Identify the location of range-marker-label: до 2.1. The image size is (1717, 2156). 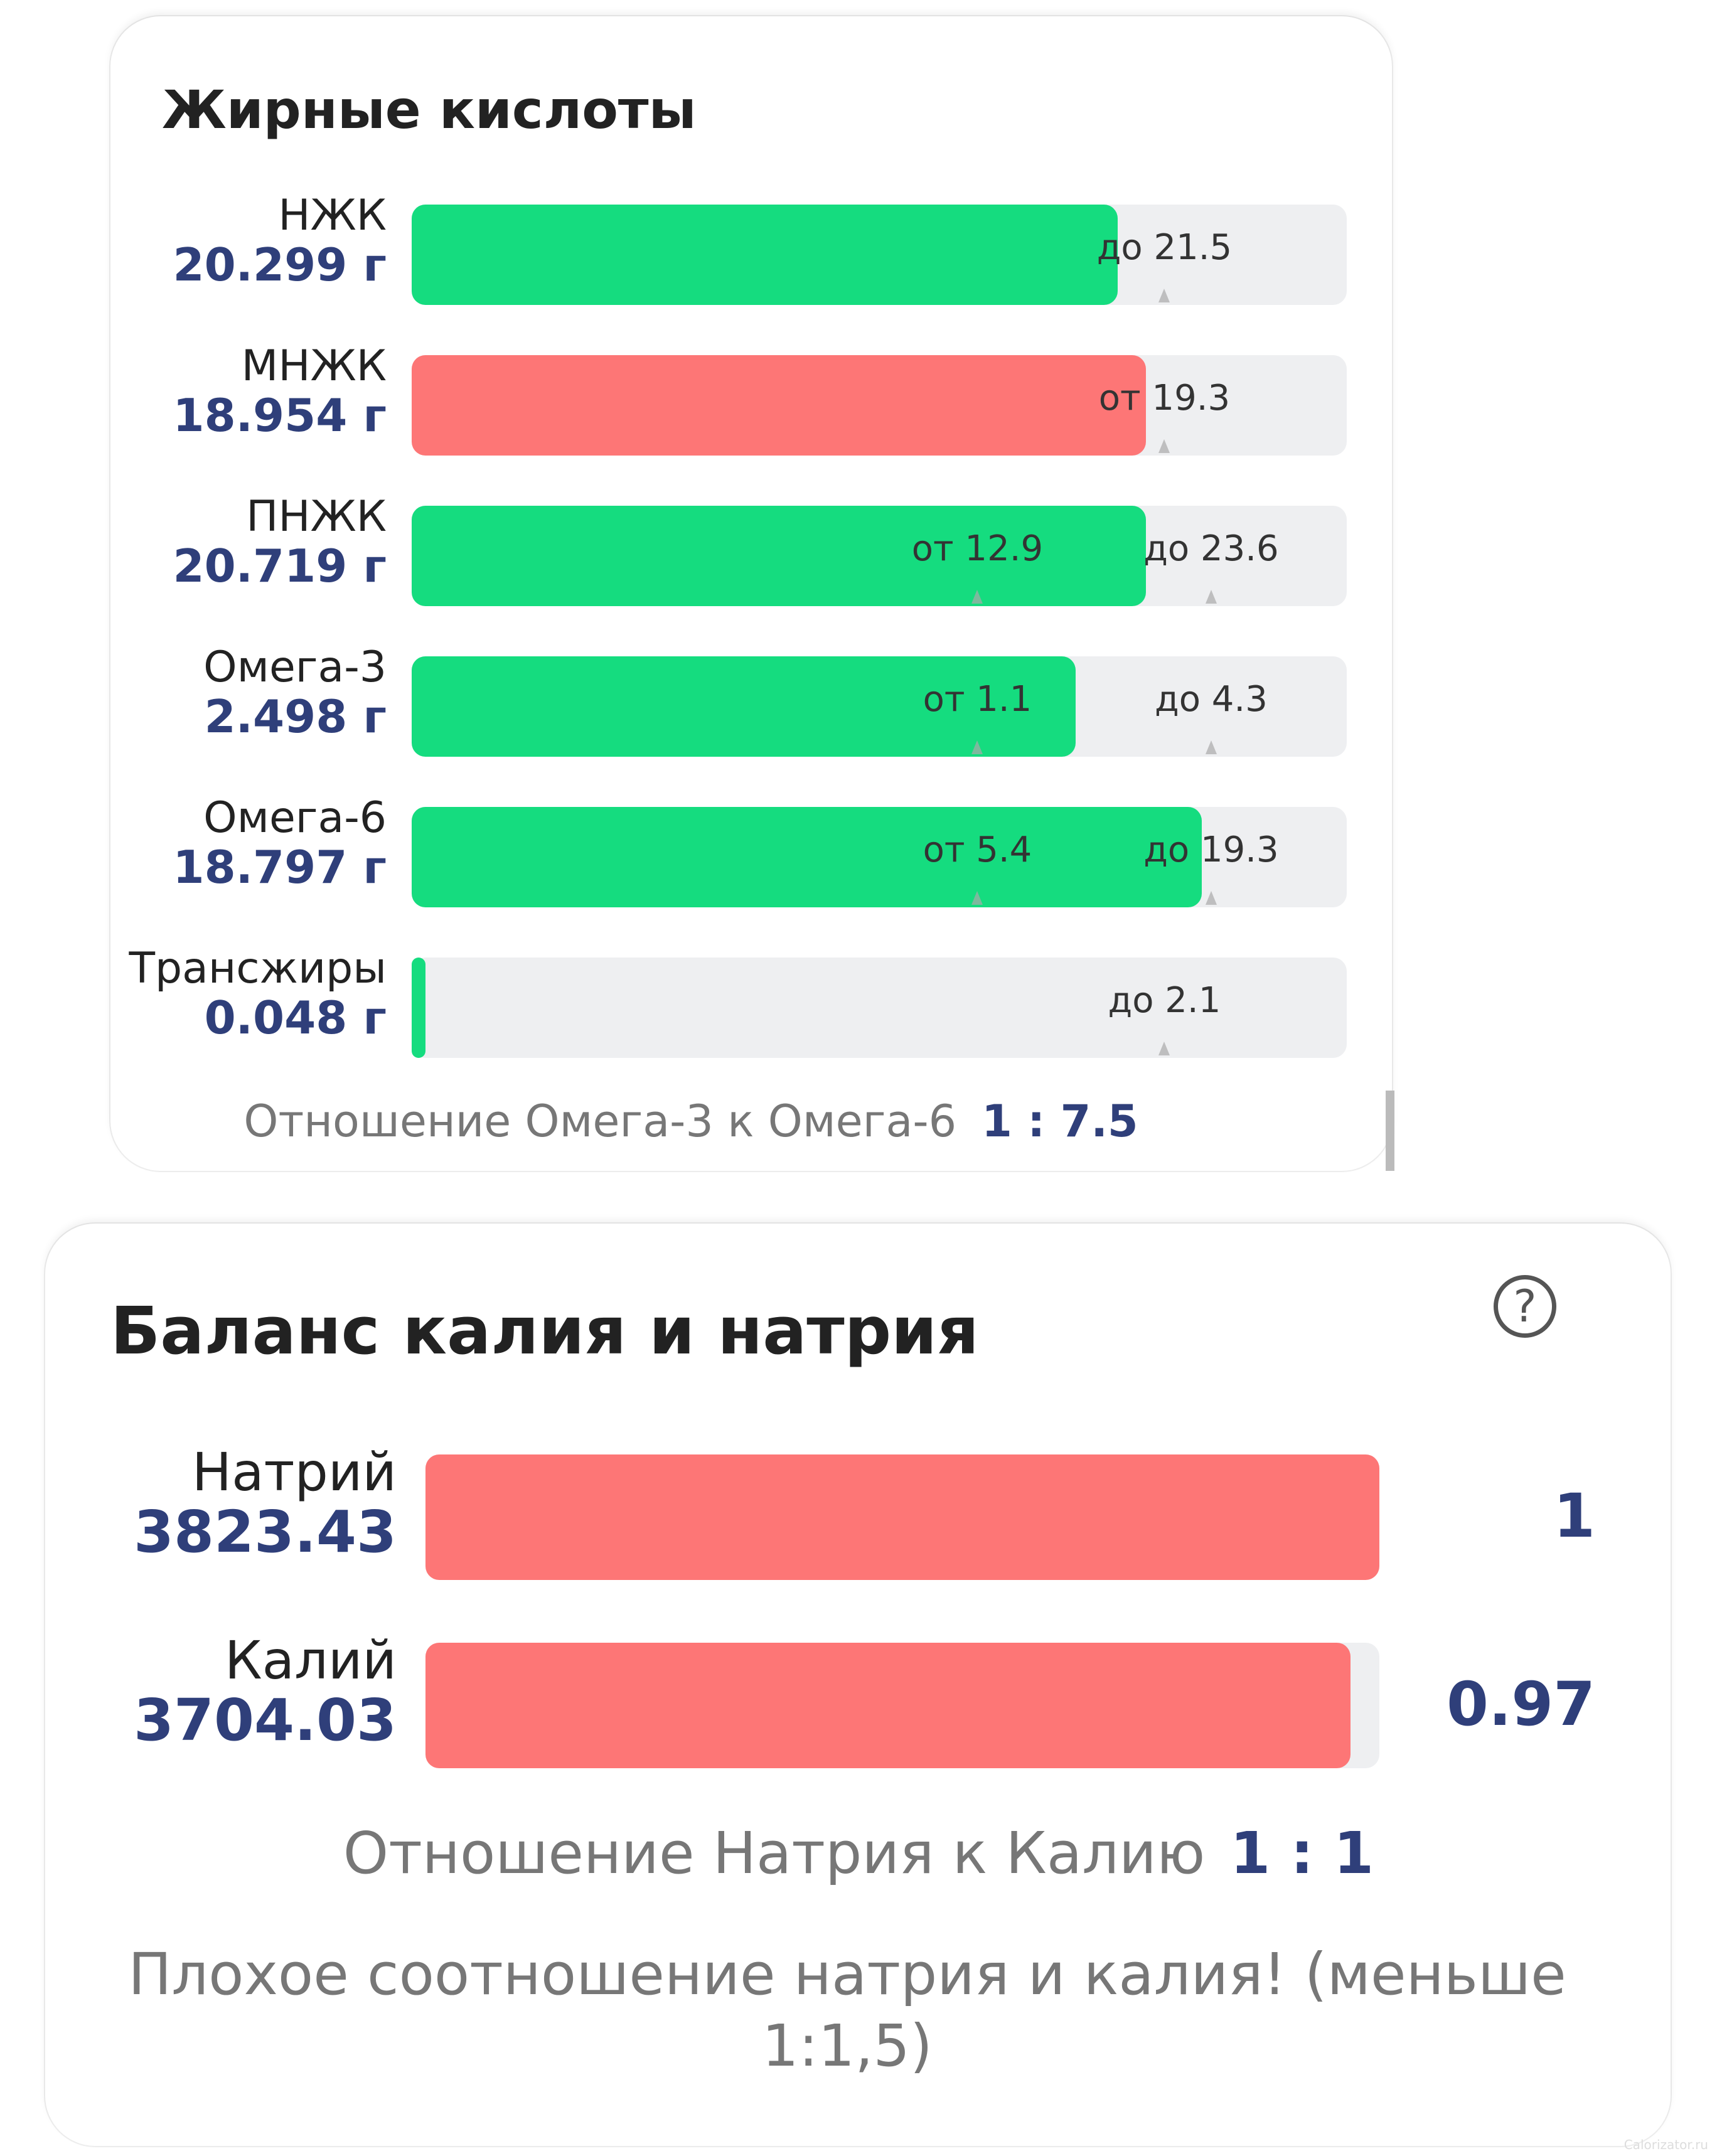
(1164, 1000).